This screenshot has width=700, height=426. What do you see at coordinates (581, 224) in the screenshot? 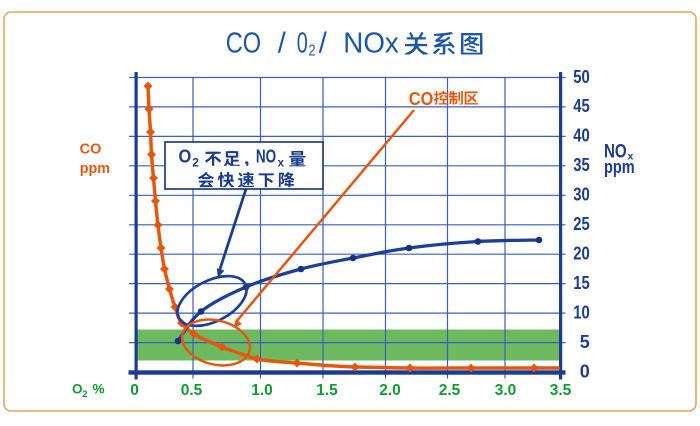
I see `svg-text: 25` at bounding box center [581, 224].